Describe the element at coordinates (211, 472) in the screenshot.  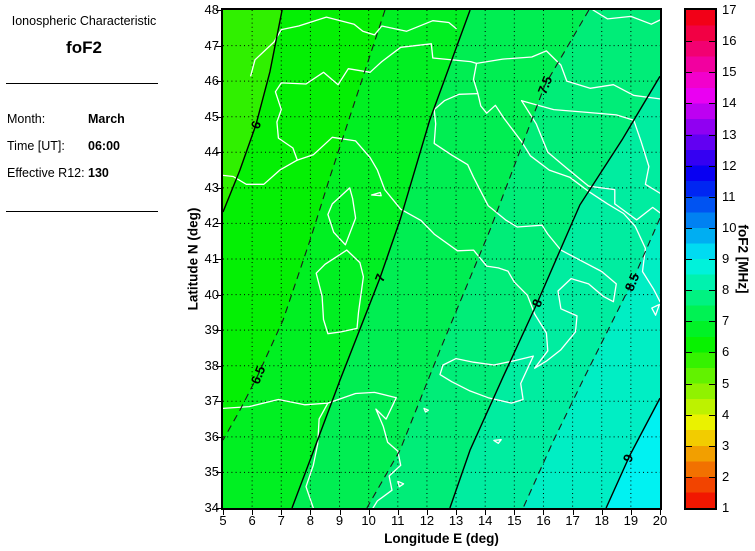
I see `y-tick-label: 35` at that location.